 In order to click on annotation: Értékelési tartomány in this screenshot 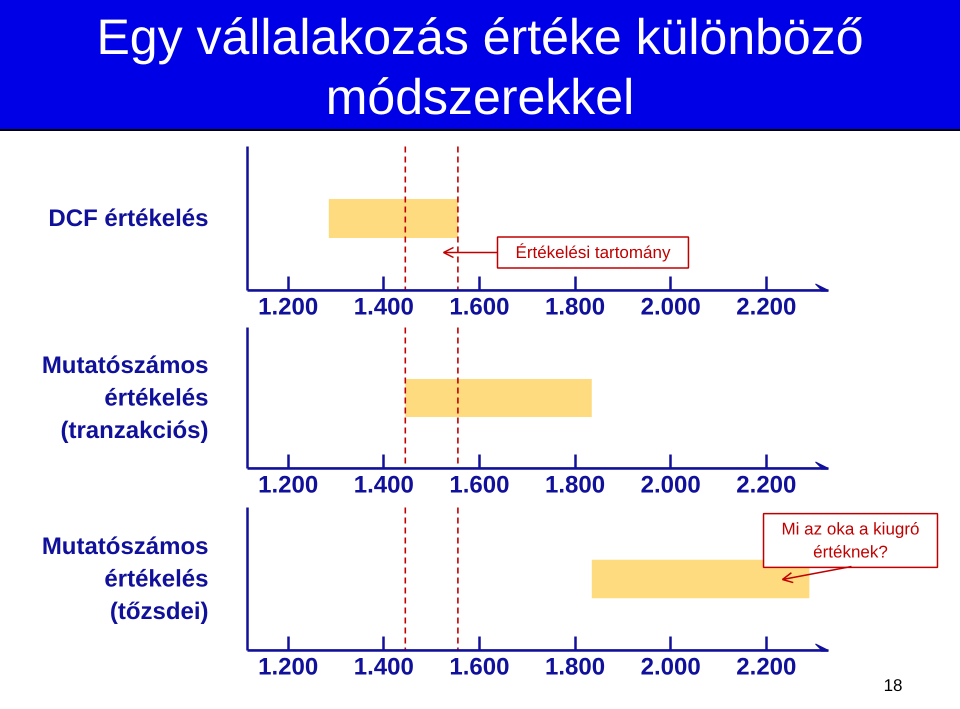, I will do `click(593, 252)`.